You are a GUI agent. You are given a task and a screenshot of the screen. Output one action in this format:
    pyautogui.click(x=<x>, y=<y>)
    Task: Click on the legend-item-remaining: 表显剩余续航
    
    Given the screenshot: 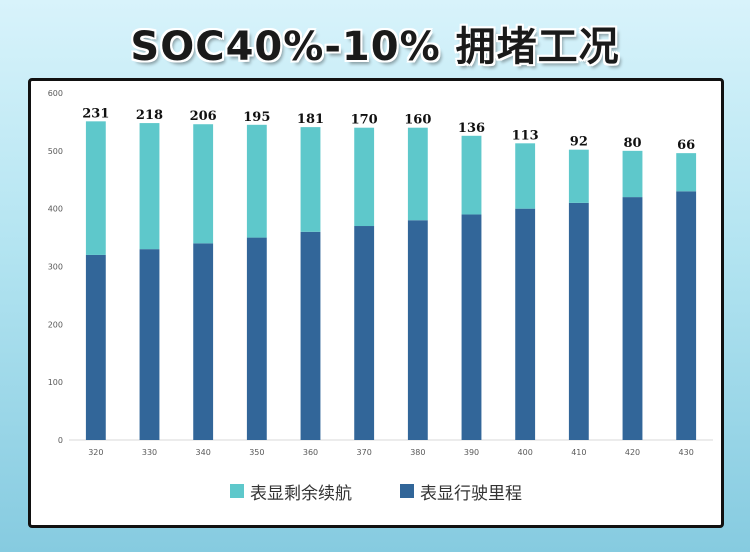 What is the action you would take?
    pyautogui.click(x=291, y=491)
    